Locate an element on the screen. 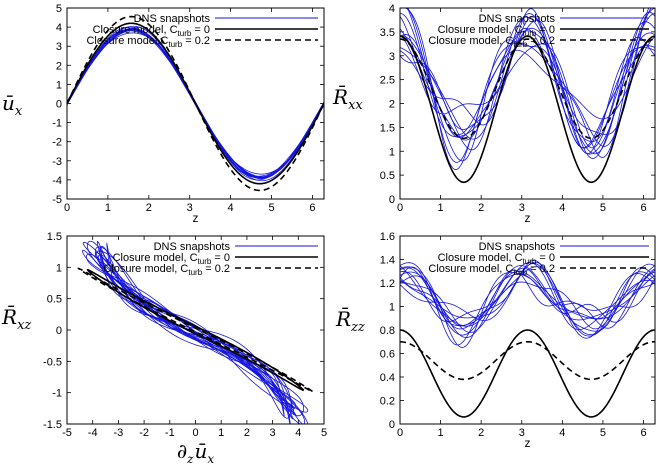 The width and height of the screenshot is (665, 469). y-tick-label: 0.4 is located at coordinates (387, 378).